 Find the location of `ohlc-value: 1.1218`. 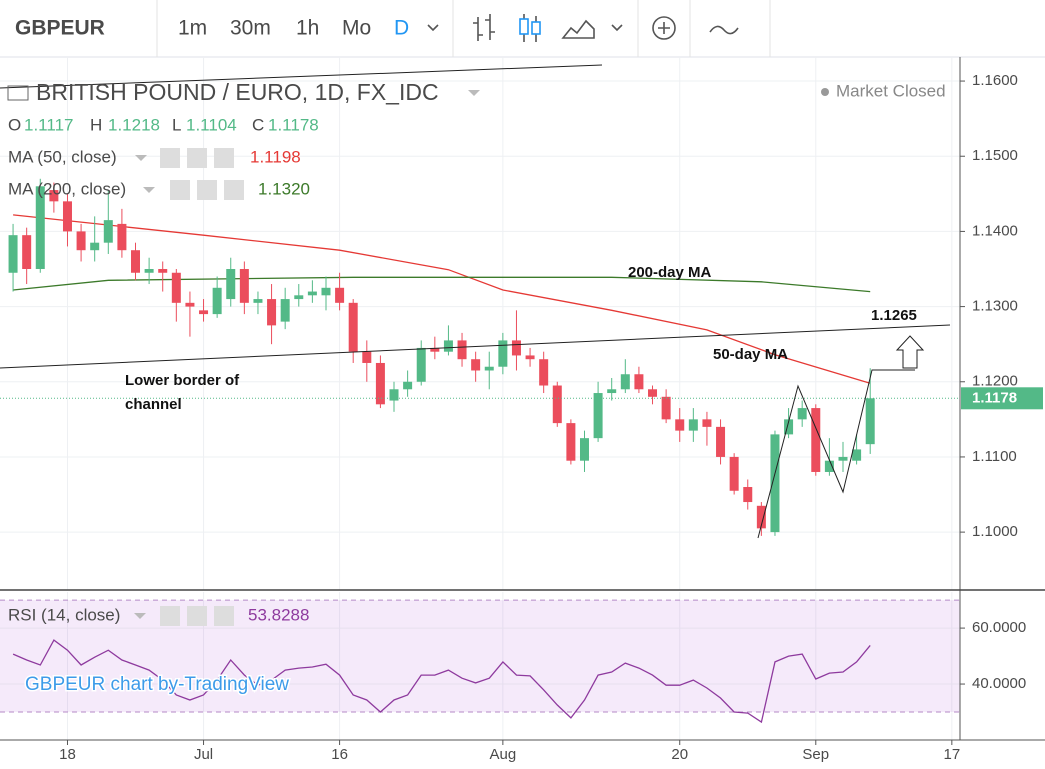

ohlc-value: 1.1218 is located at coordinates (134, 124).